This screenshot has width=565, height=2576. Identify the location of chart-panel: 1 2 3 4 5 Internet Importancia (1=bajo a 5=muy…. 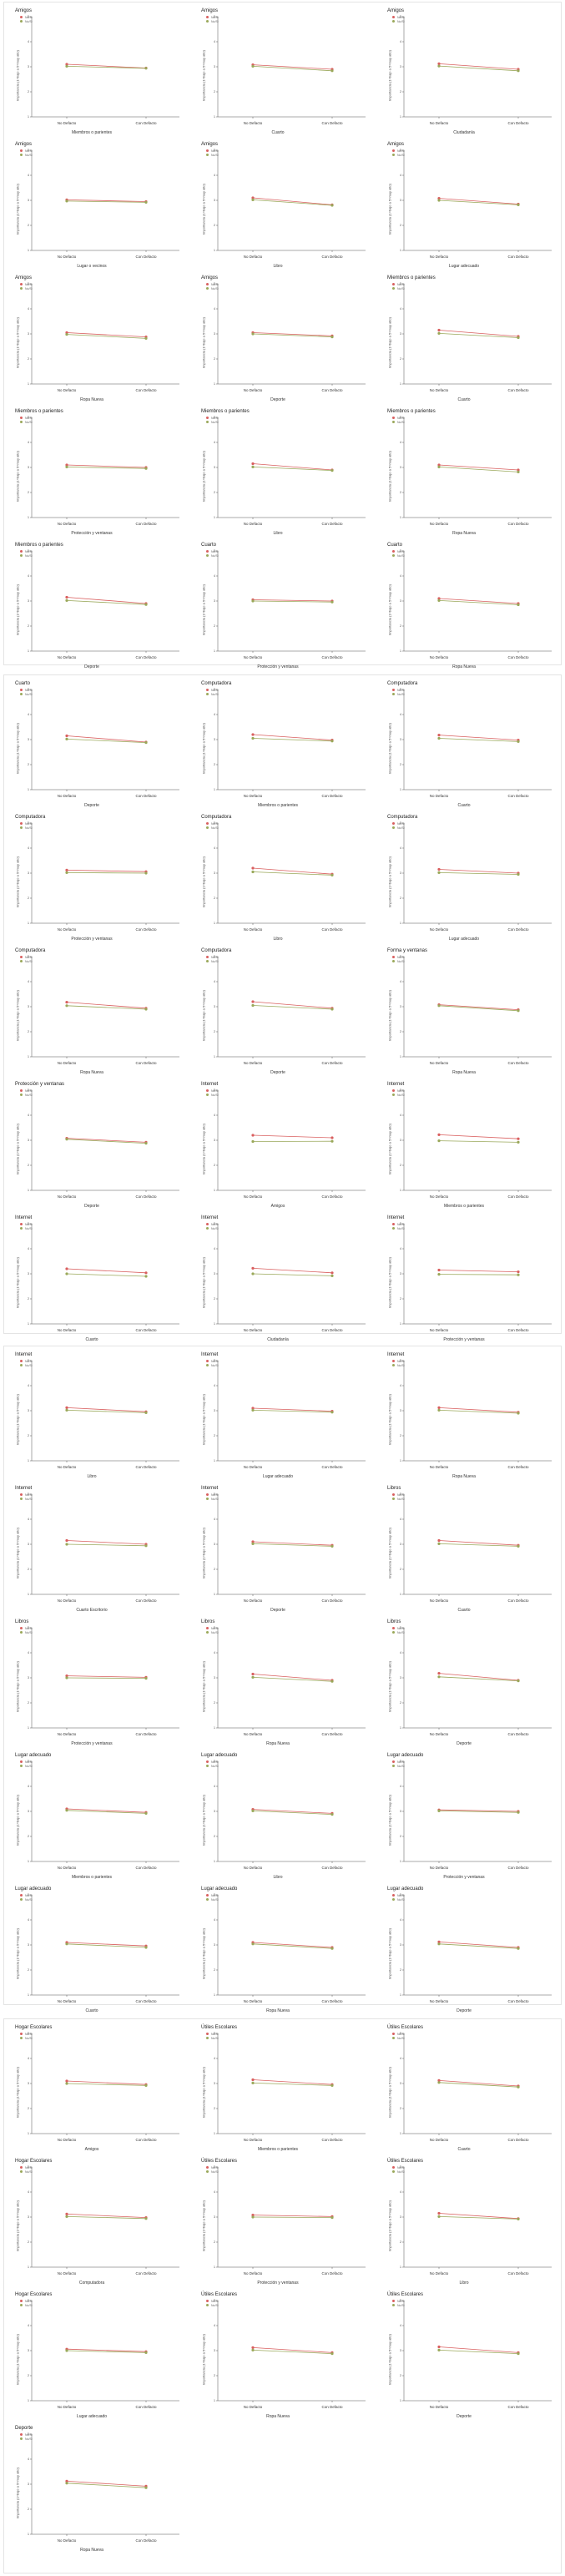
(287, 1551).